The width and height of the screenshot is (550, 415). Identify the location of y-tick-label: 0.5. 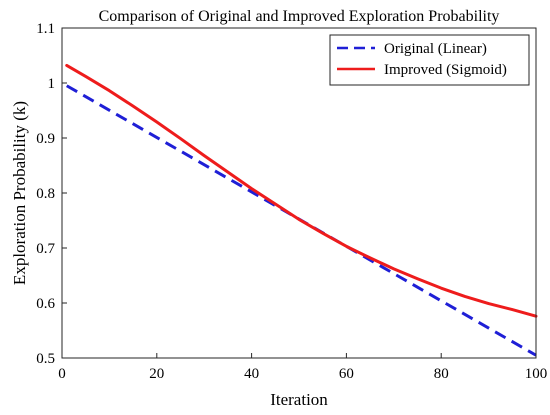
(45, 359).